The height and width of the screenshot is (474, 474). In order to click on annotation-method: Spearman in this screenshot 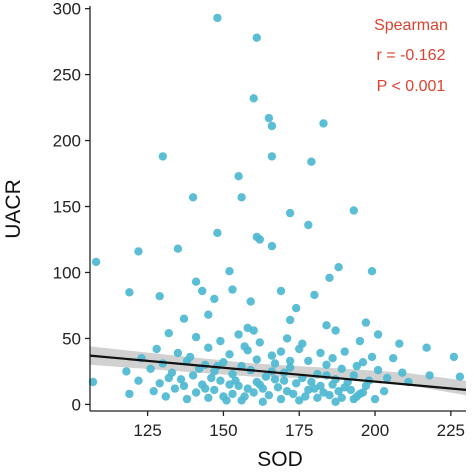, I will do `click(411, 25)`.